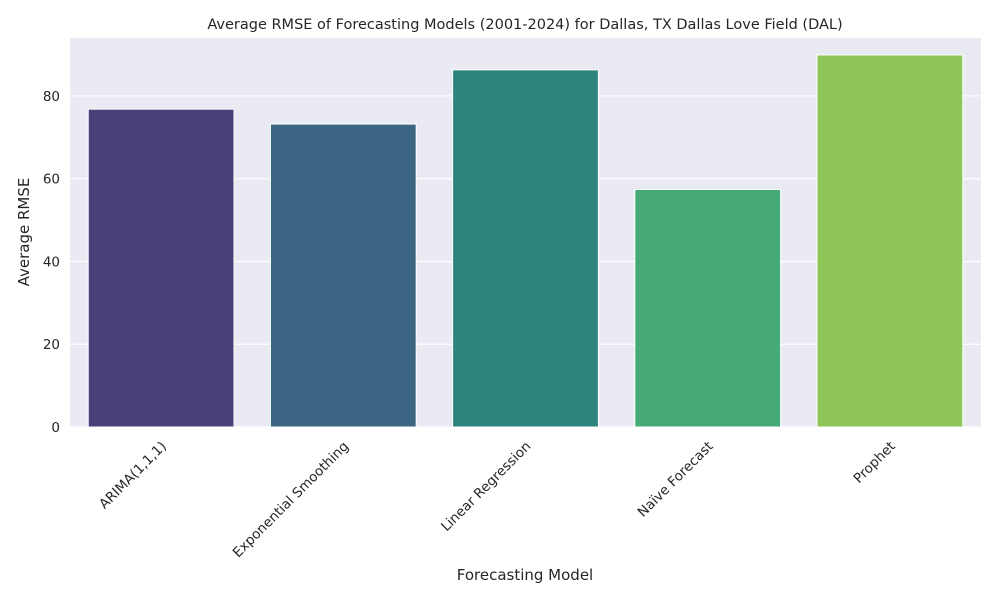 This screenshot has height=600, width=1000. What do you see at coordinates (24, 232) in the screenshot?
I see `y-axis-label: Average RMSE` at bounding box center [24, 232].